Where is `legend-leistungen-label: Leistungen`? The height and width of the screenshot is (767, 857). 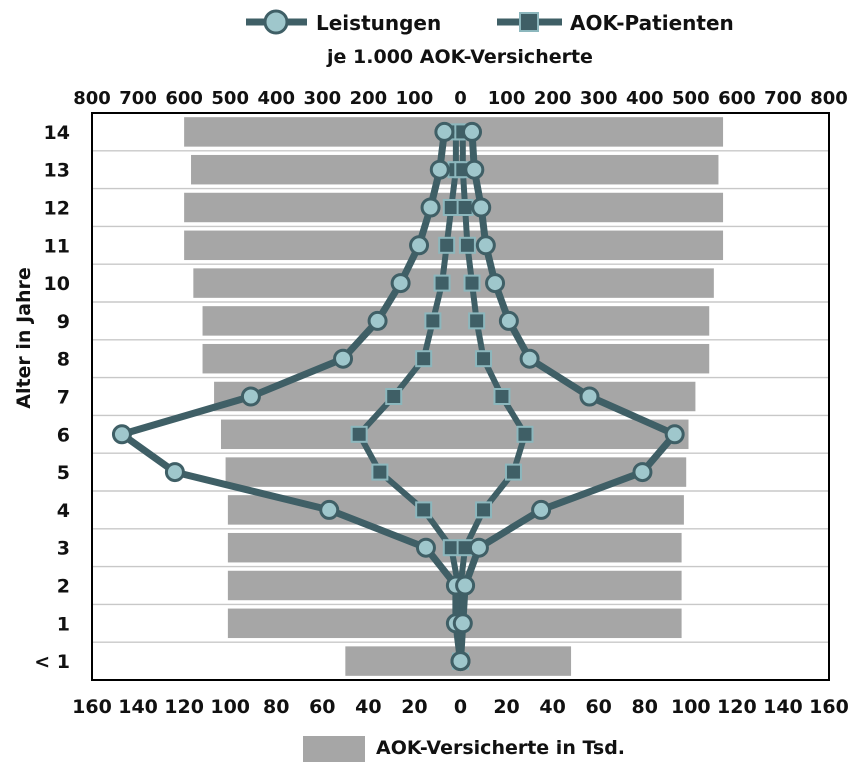
legend-leistungen-label: Leistungen is located at coordinates (378, 23).